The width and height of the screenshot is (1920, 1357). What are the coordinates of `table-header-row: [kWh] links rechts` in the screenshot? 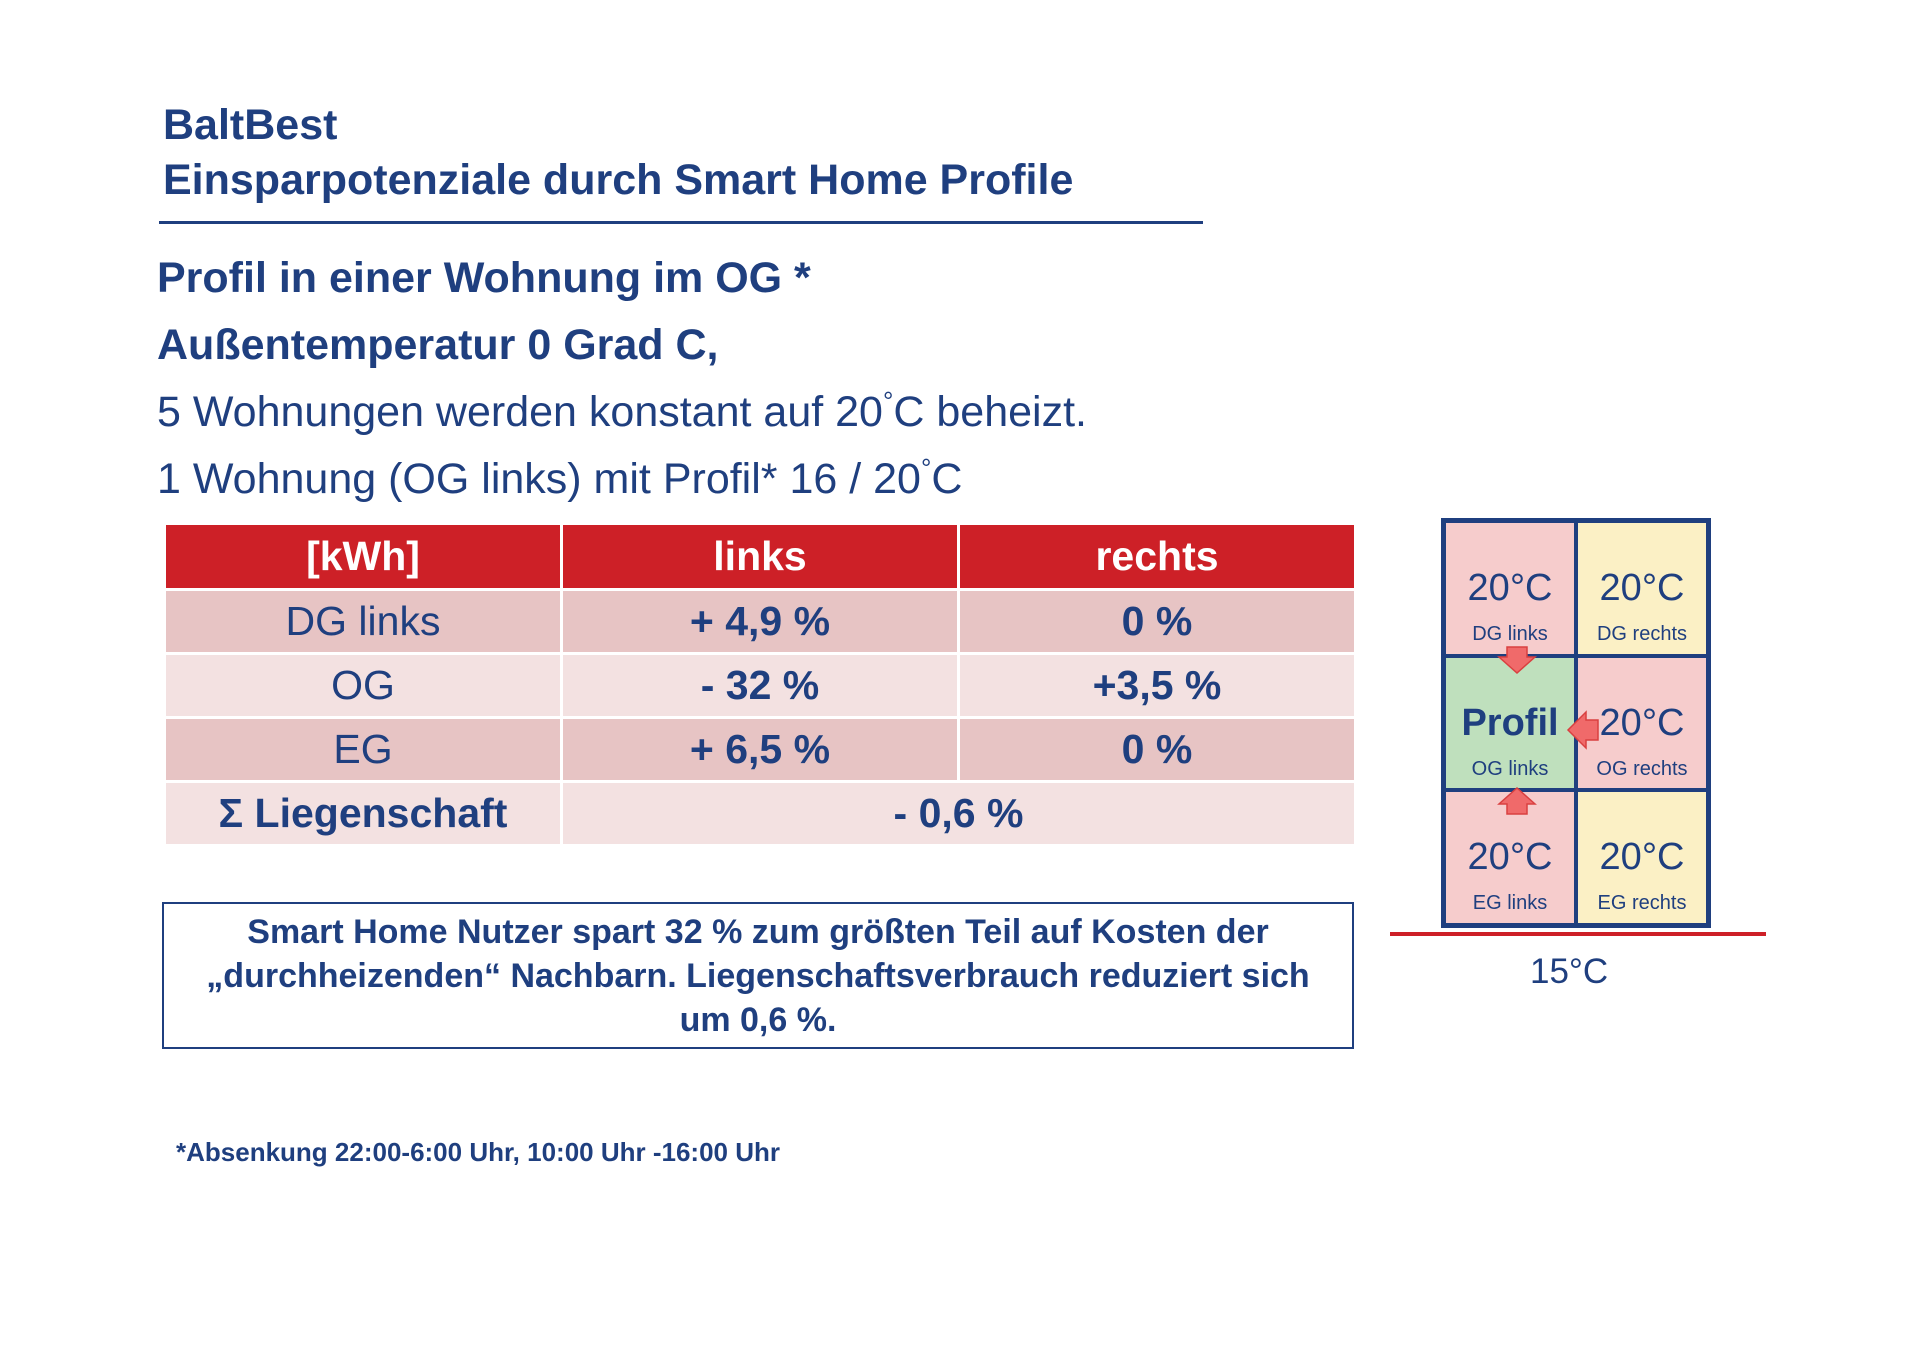 It's located at (760, 556).